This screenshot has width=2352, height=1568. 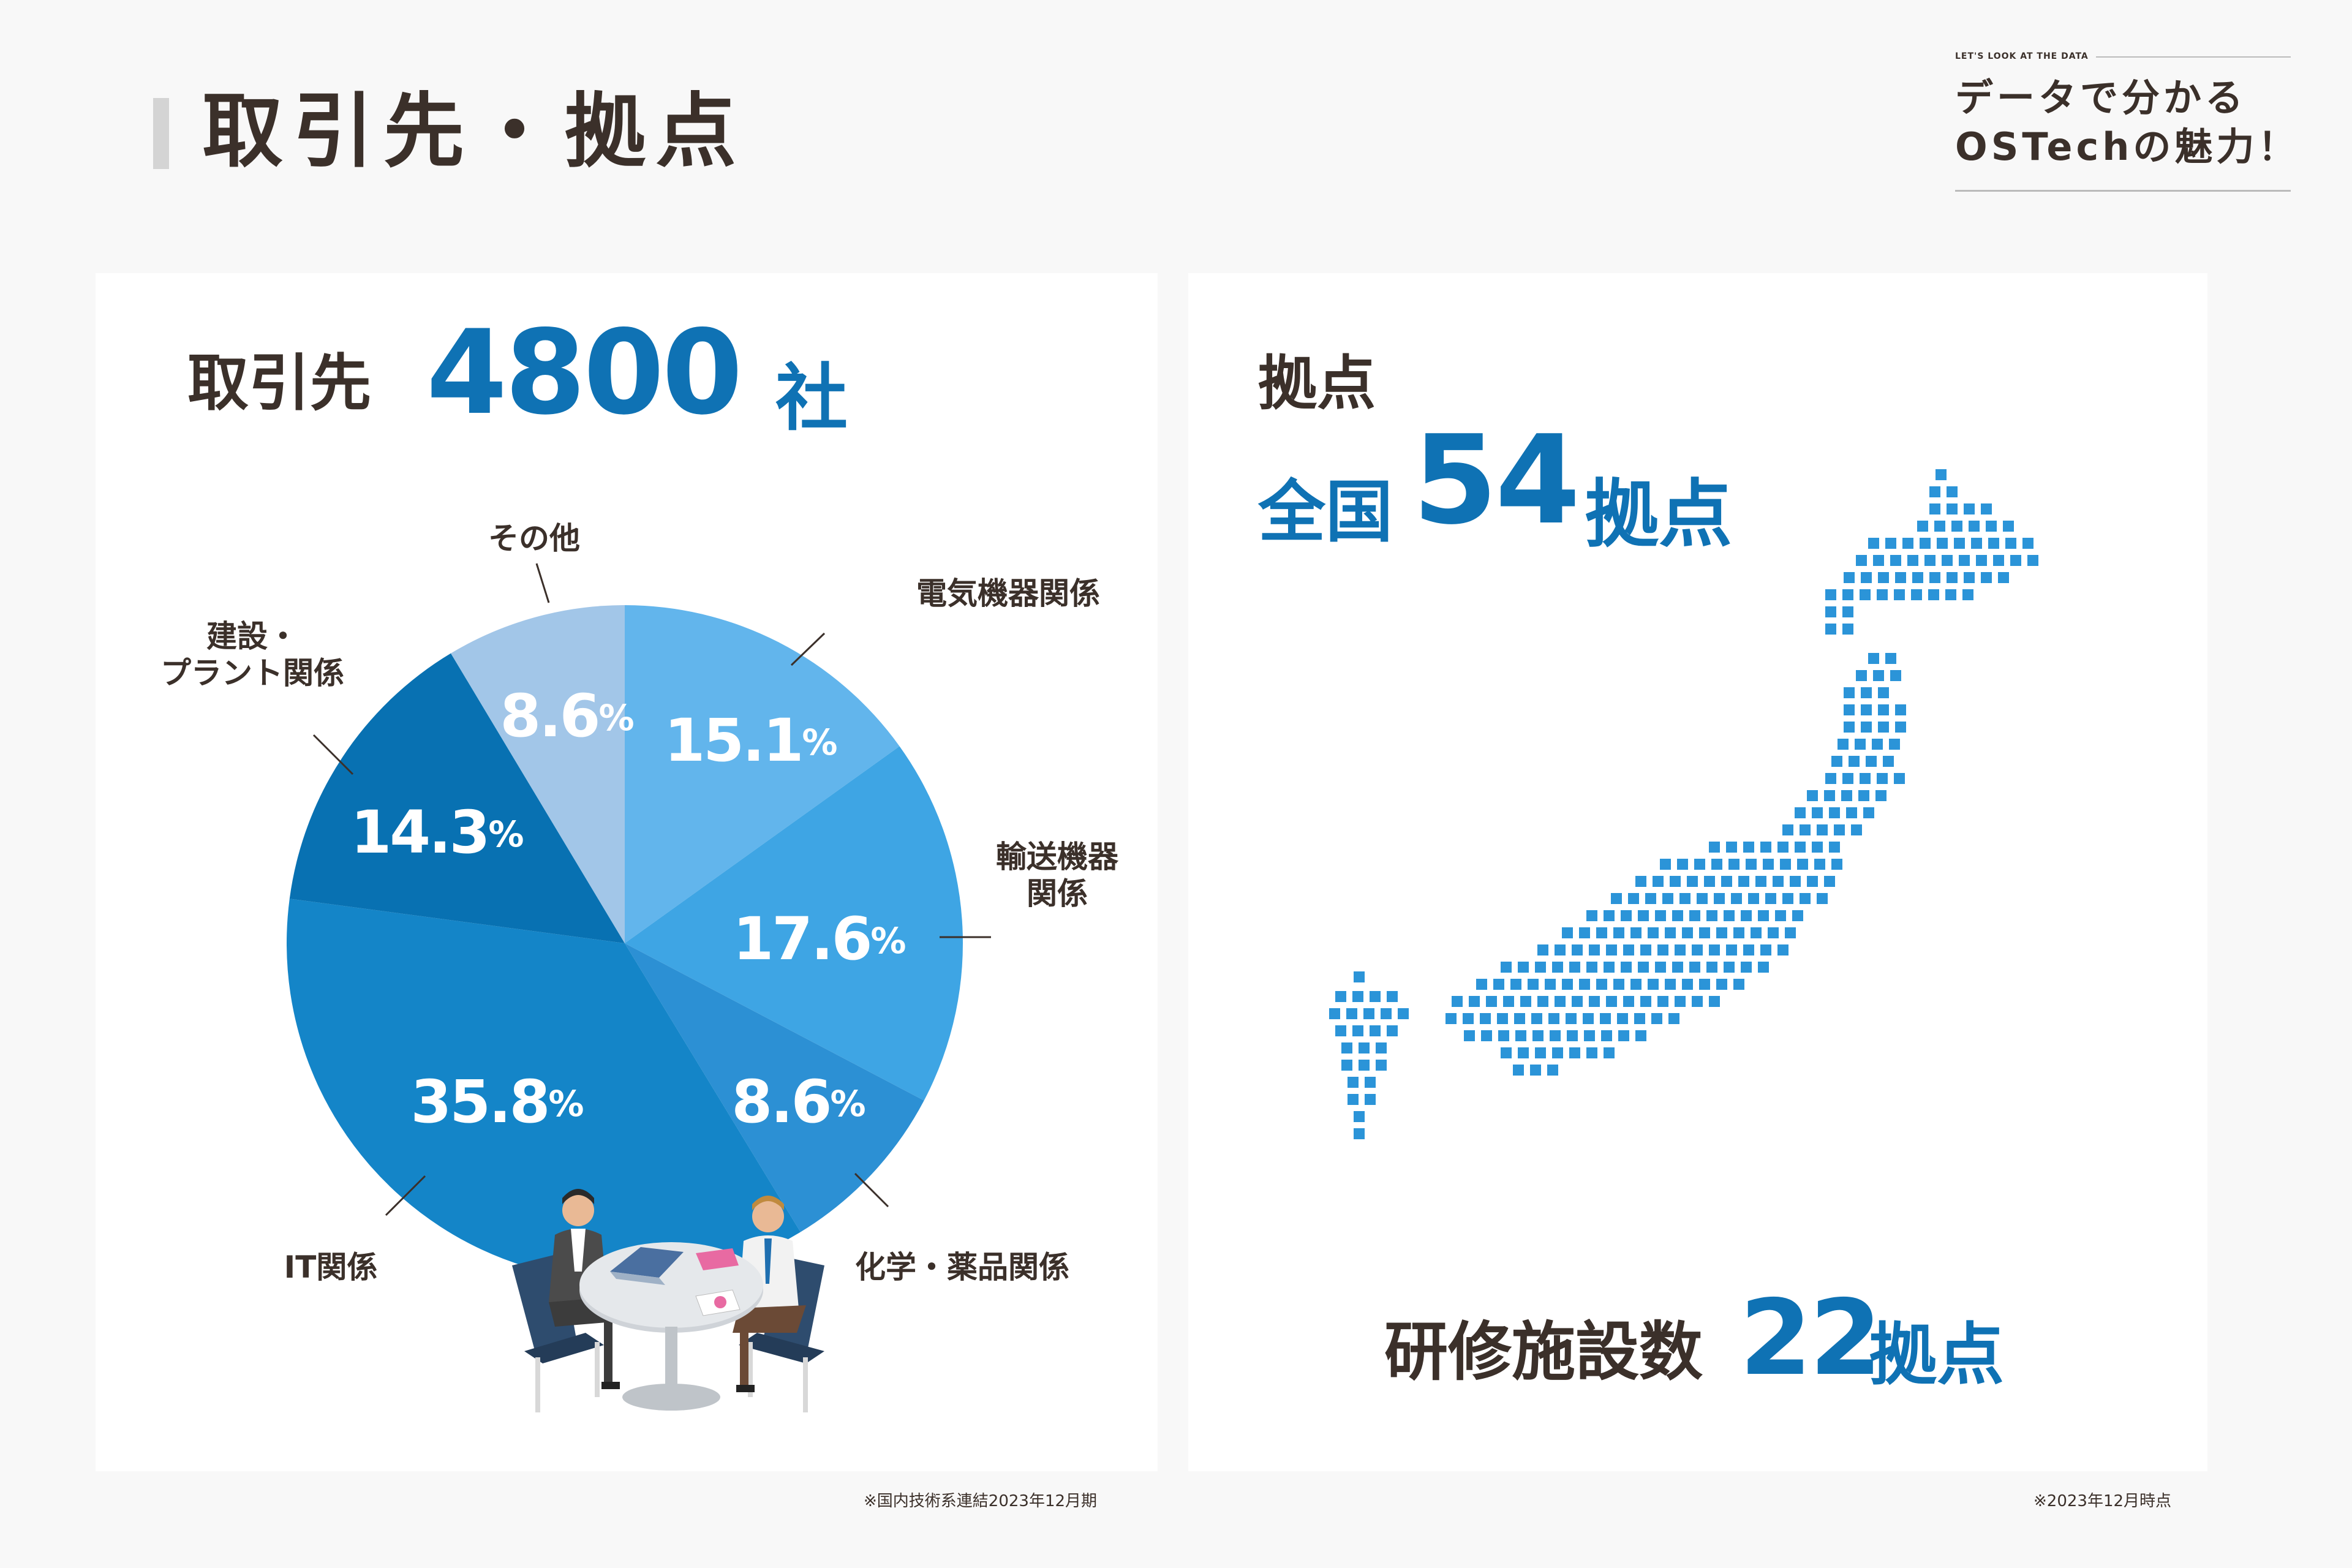 I want to click on title-accent-bar, so click(x=161, y=134).